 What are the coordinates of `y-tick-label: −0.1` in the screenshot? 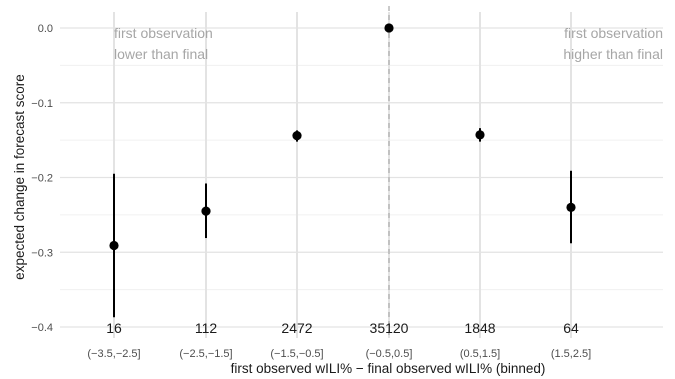 It's located at (42, 104).